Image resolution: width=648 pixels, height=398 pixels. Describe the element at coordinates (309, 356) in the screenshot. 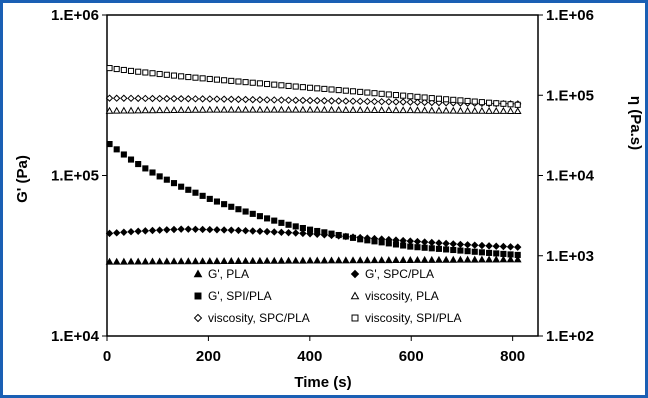

I see `x-tick-label: 400` at that location.